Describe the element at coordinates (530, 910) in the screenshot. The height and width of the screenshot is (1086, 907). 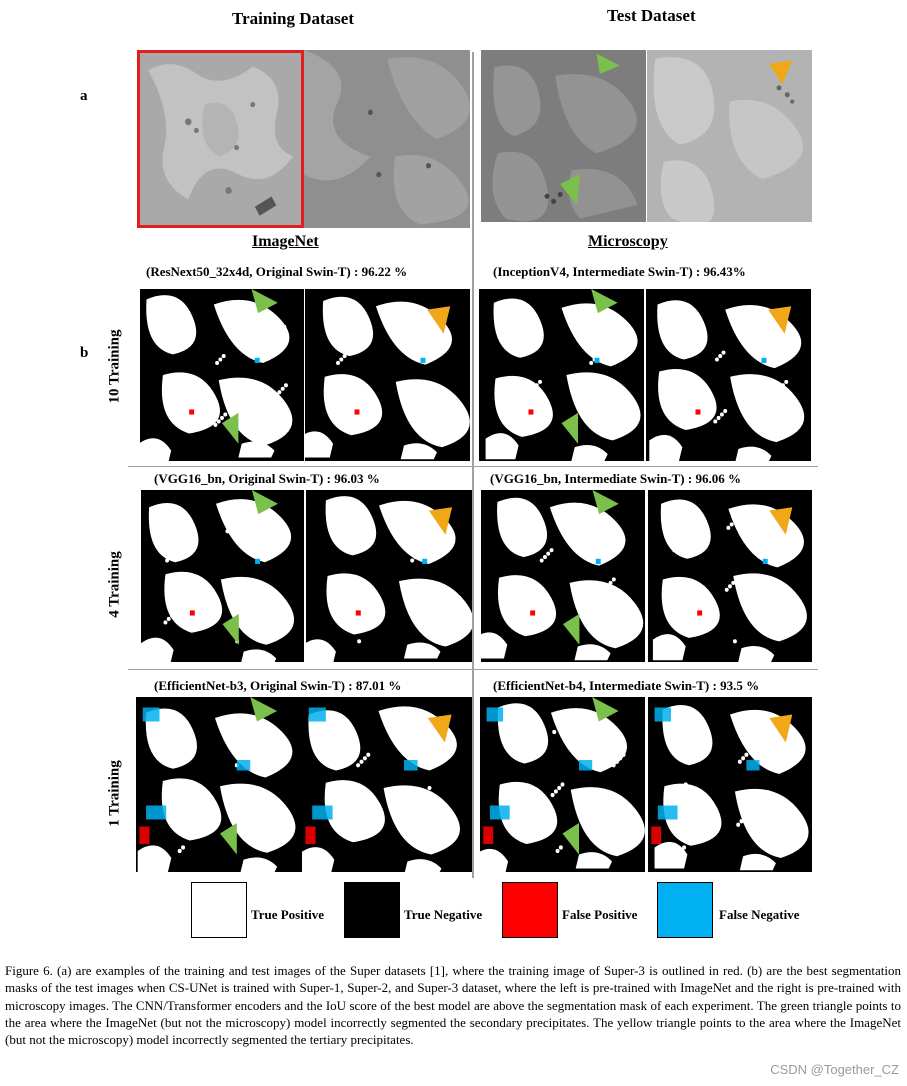
I see `legend-swatch-false-positive` at that location.